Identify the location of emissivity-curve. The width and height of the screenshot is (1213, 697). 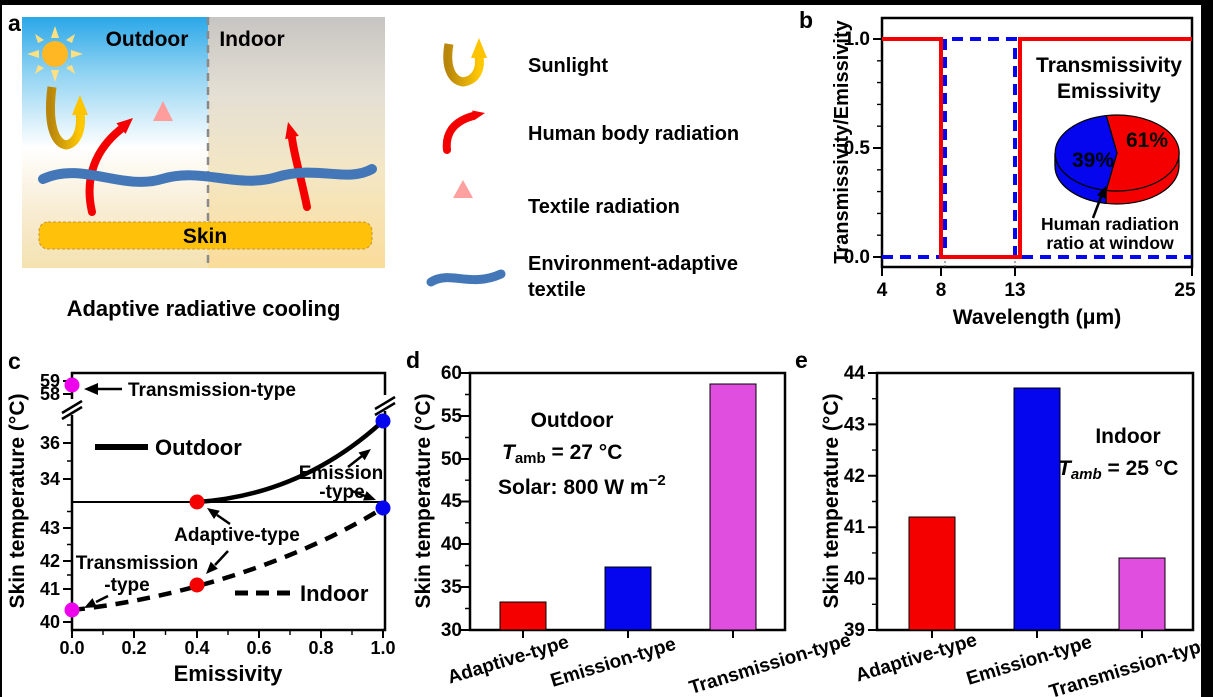
(1037, 148).